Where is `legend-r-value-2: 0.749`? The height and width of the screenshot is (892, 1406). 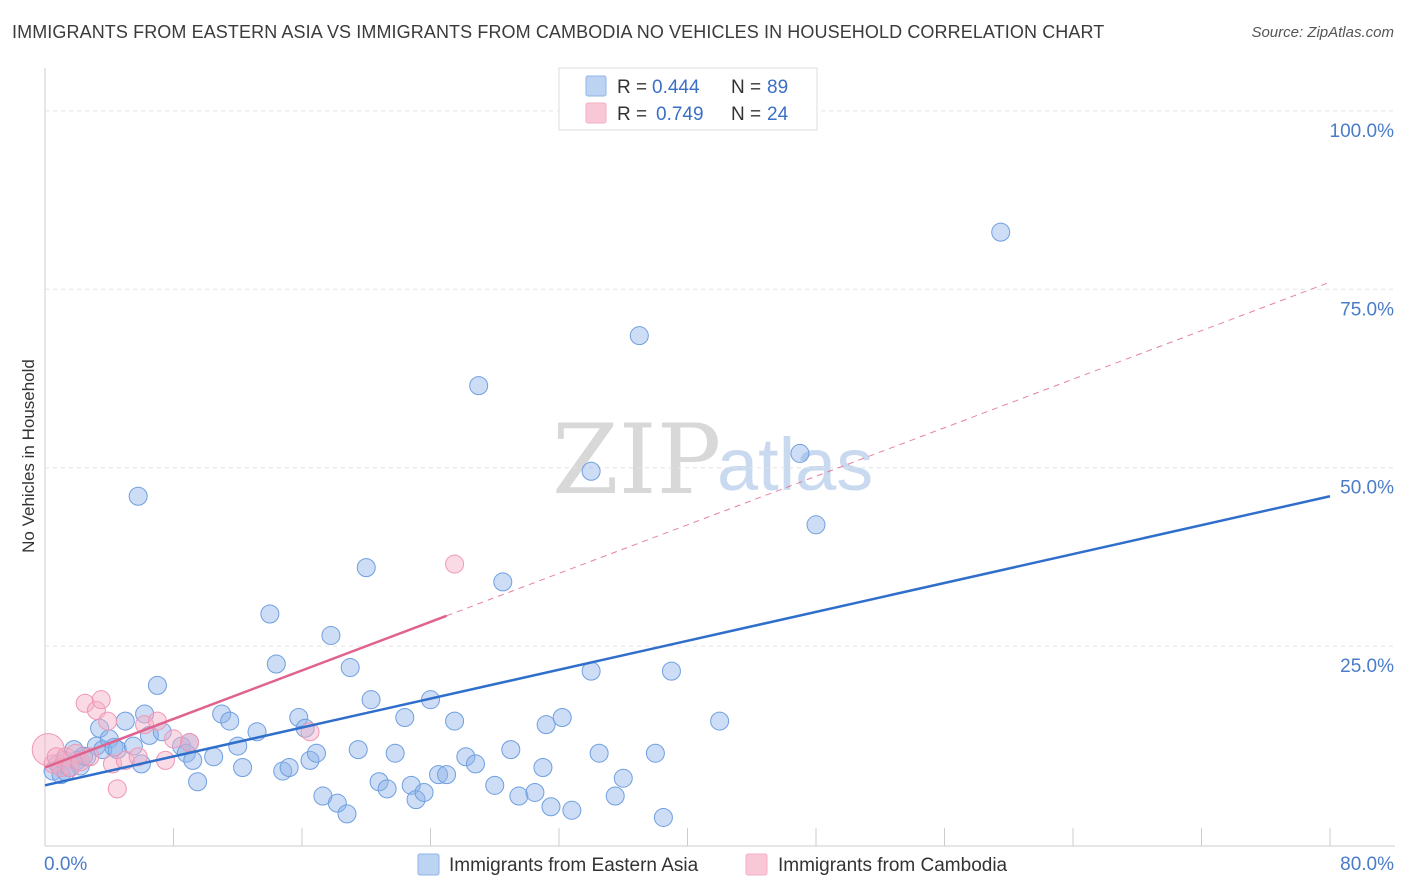 legend-r-value-2: 0.749 is located at coordinates (680, 114).